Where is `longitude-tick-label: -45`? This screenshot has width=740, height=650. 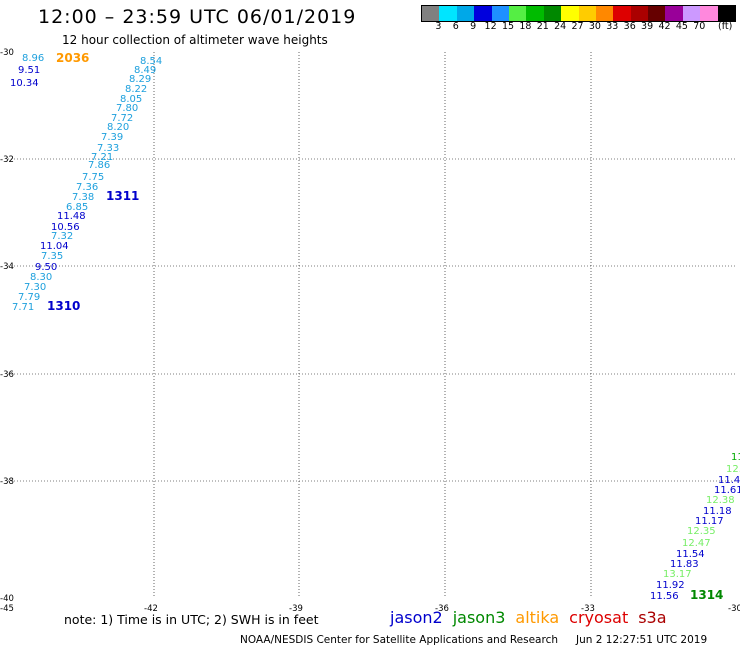
longitude-tick-label: -45 is located at coordinates (7, 609).